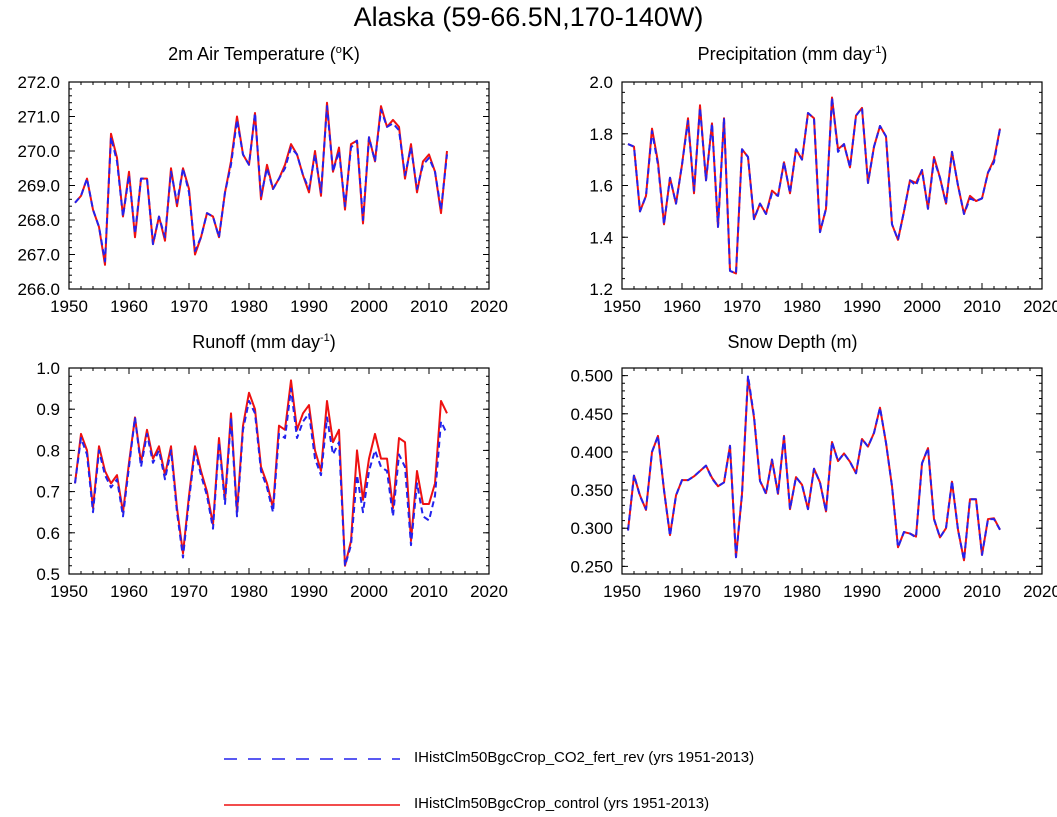 The image size is (1057, 817). I want to click on x-tick-label-temperature: 2020, so click(489, 306).